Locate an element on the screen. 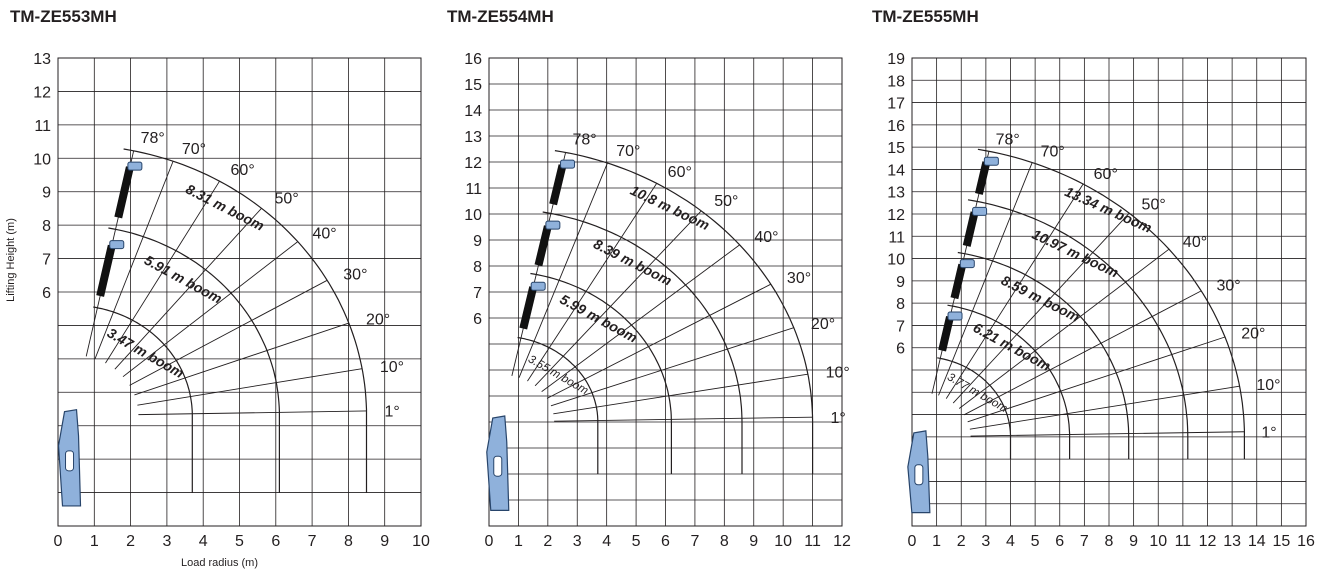  x-tick-label: 12 is located at coordinates (1208, 541).